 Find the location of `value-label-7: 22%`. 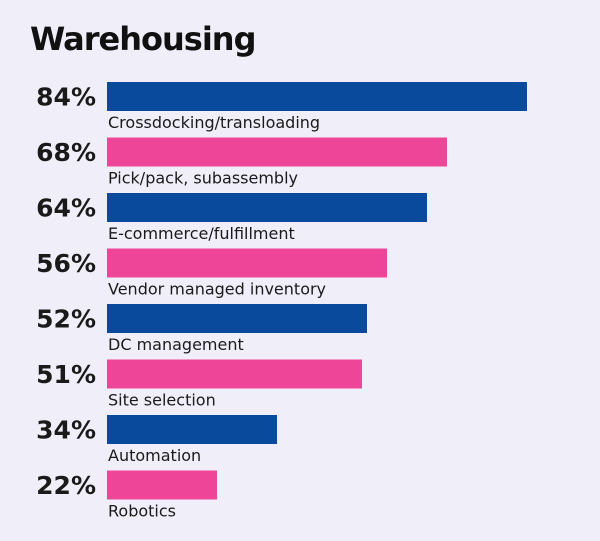

value-label-7: 22% is located at coordinates (66, 485).